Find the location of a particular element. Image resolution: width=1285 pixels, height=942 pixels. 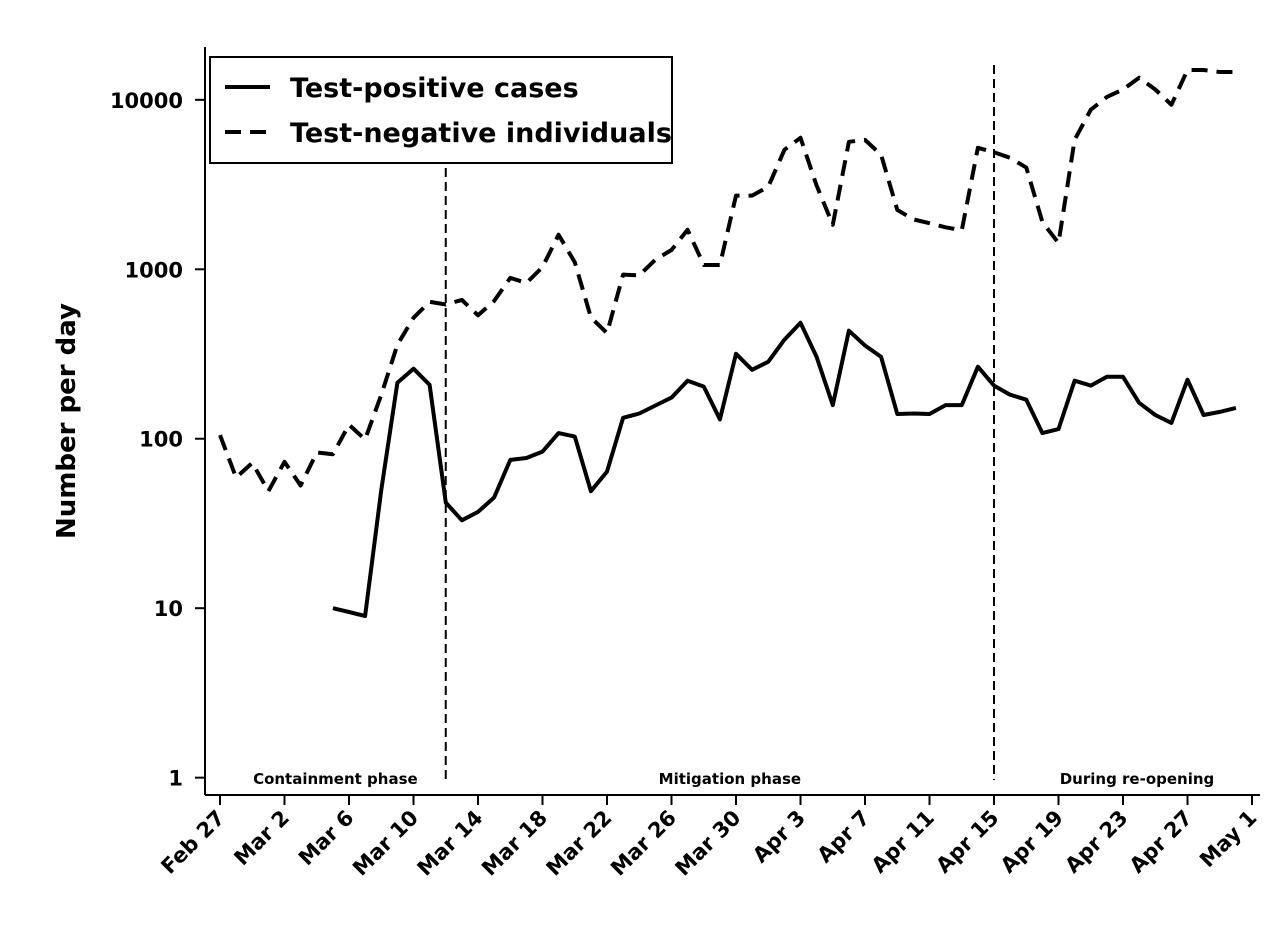

phase-label: During re-opening is located at coordinates (1137, 779).